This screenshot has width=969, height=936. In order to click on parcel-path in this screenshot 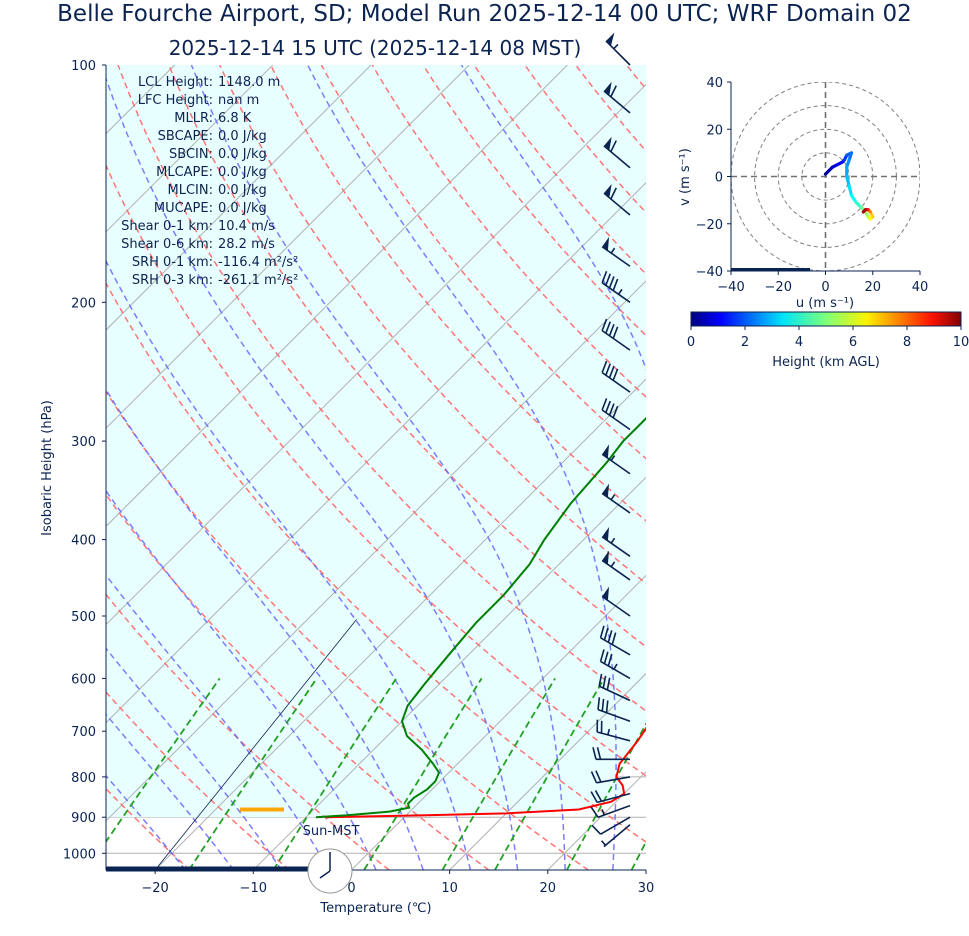, I will do `click(255, 744)`.